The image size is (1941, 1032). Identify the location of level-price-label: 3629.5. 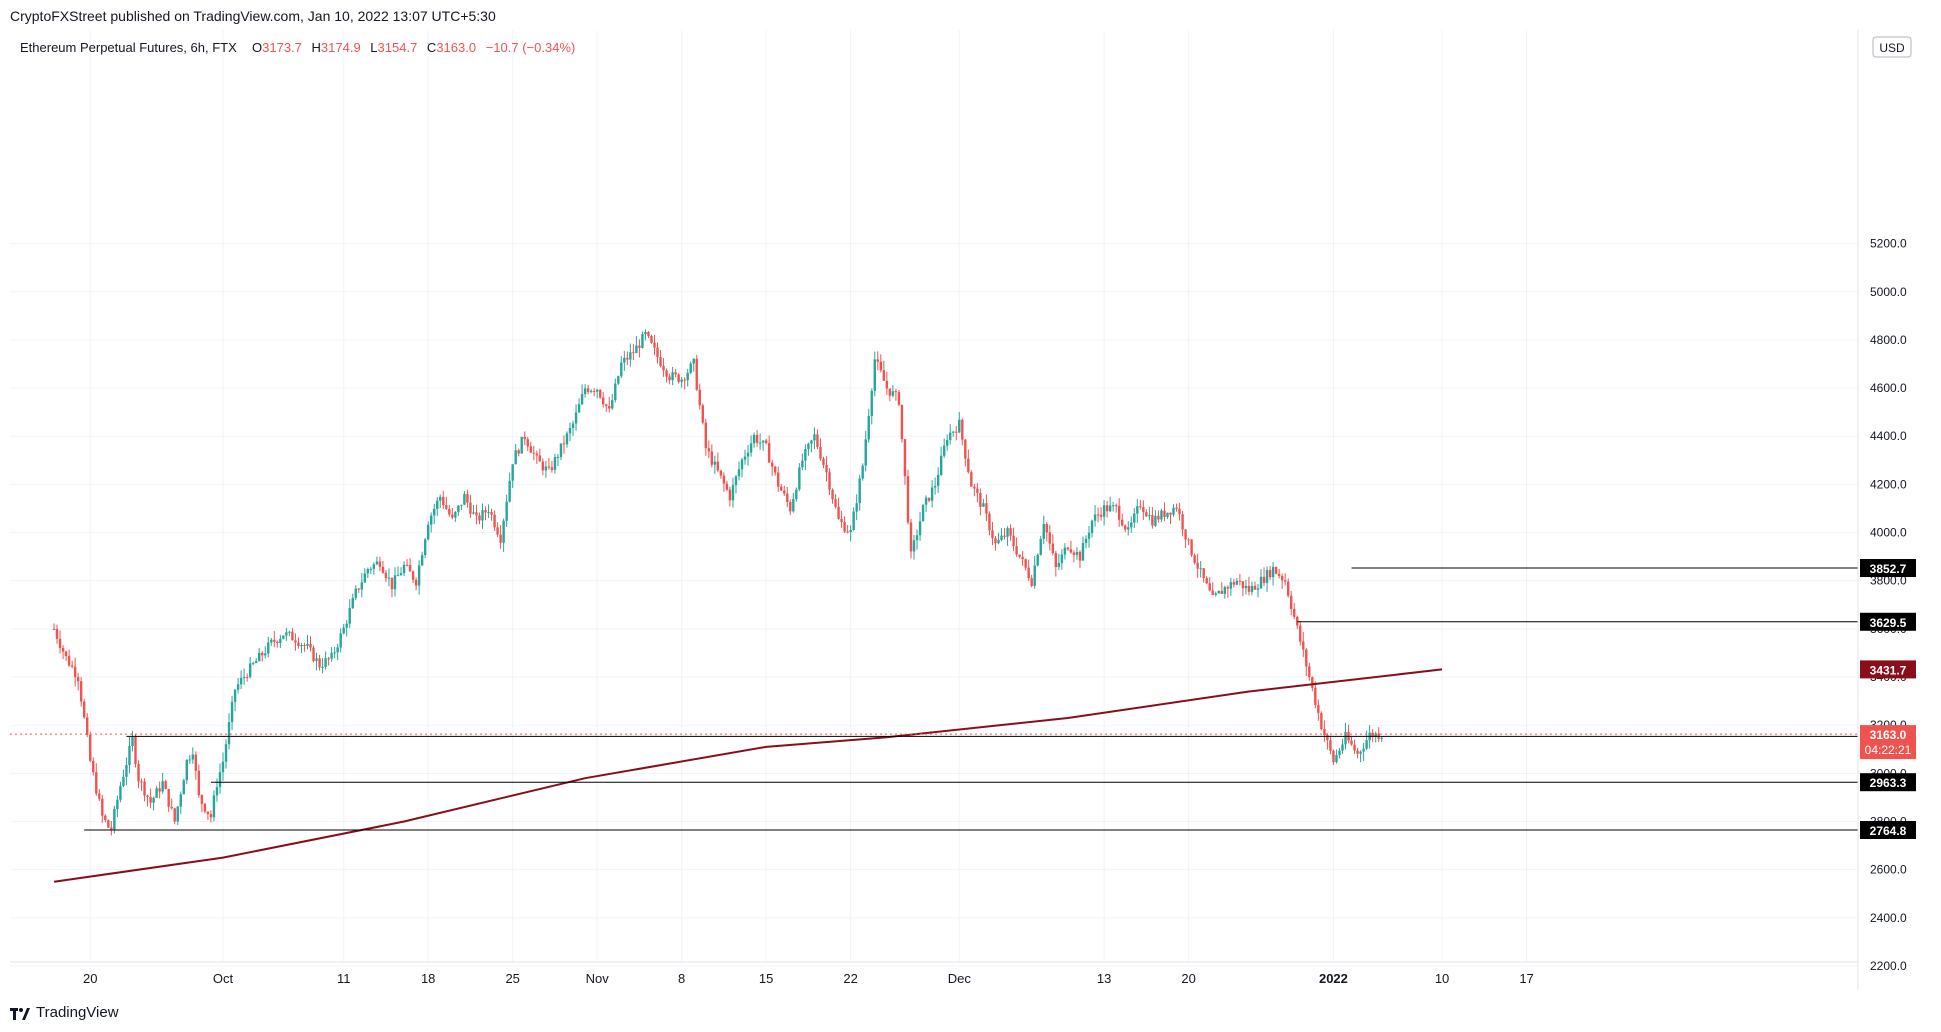
(1888, 623).